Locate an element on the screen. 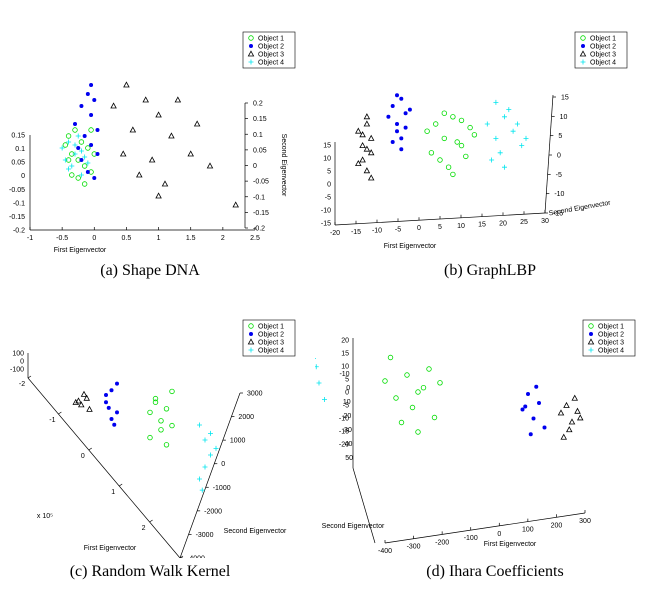 This screenshot has height=590, width=655. y-tick-label: -4000 is located at coordinates (196, 557).